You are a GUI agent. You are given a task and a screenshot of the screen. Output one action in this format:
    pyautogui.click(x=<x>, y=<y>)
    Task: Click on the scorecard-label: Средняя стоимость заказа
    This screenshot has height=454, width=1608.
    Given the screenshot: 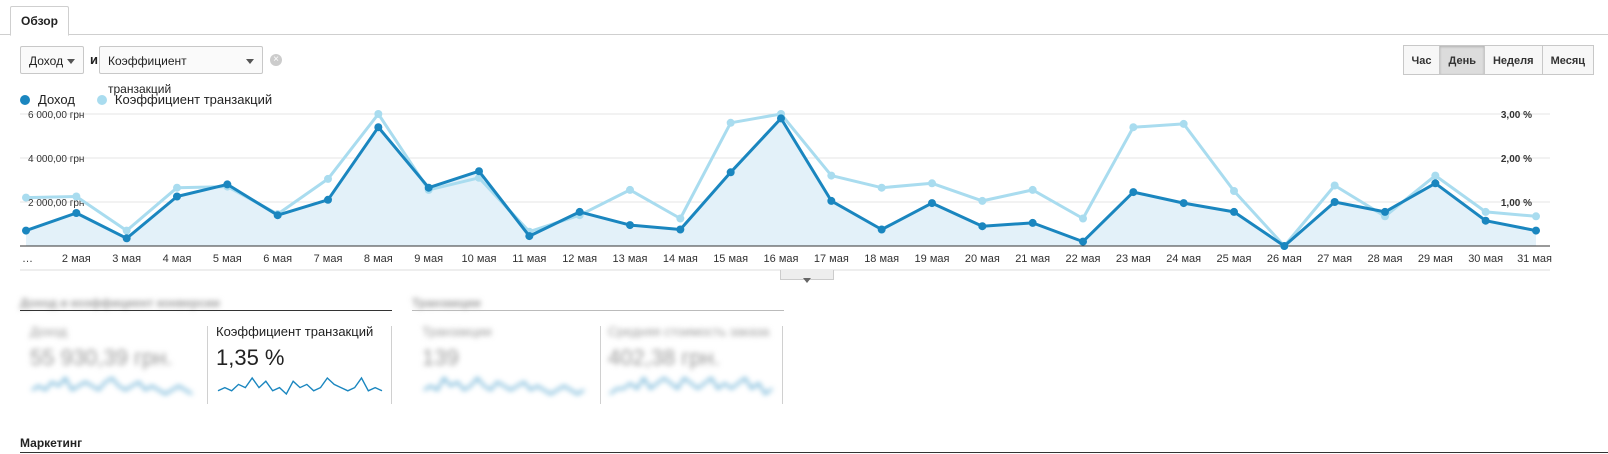 What is the action you would take?
    pyautogui.click(x=689, y=331)
    